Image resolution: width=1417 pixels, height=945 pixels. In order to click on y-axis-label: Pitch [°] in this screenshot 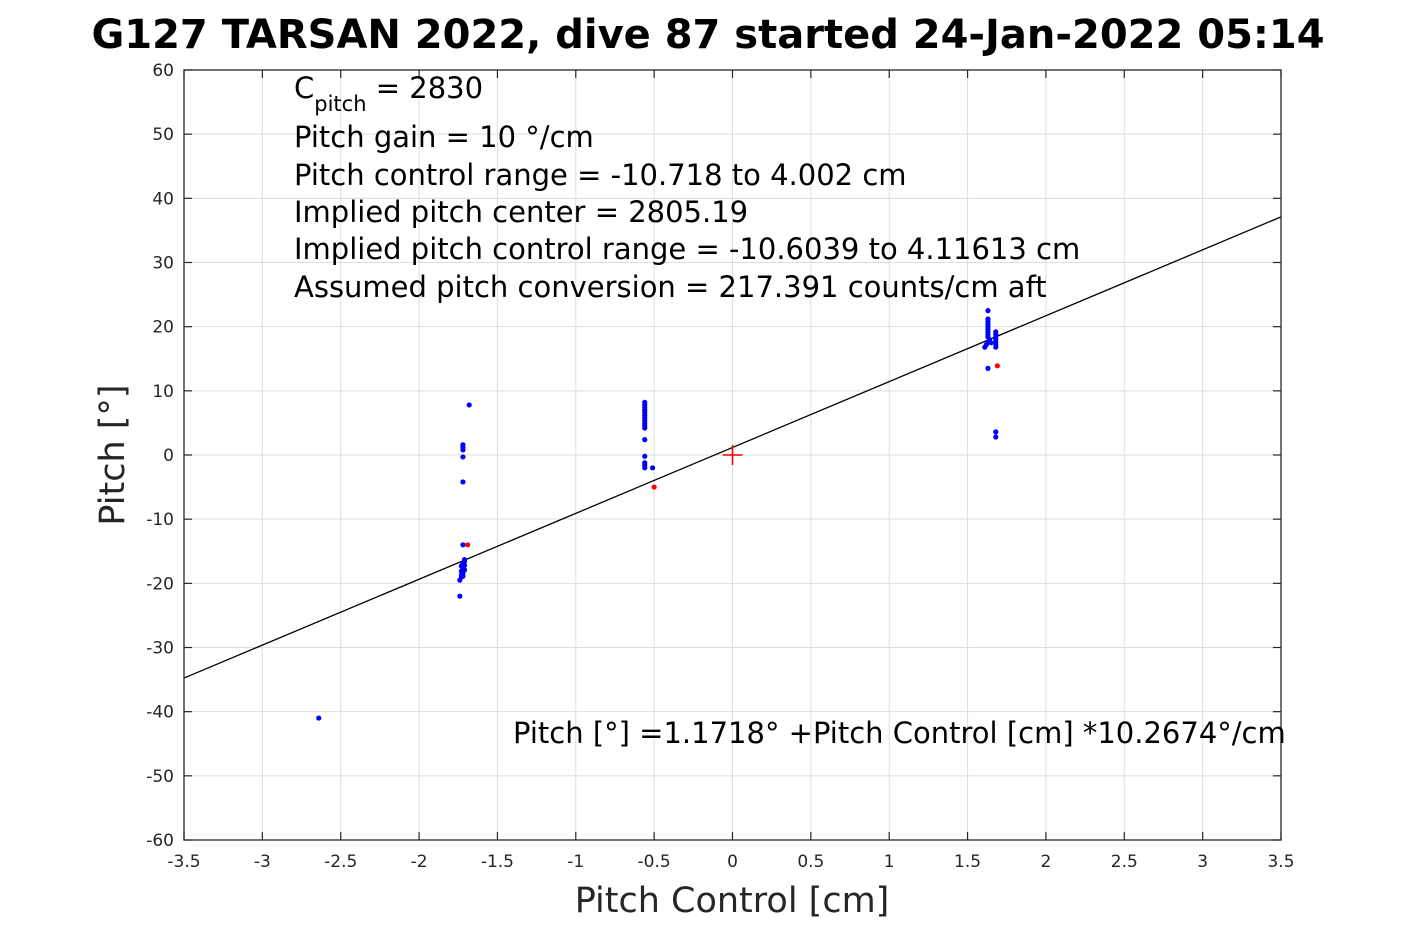, I will do `click(113, 454)`.